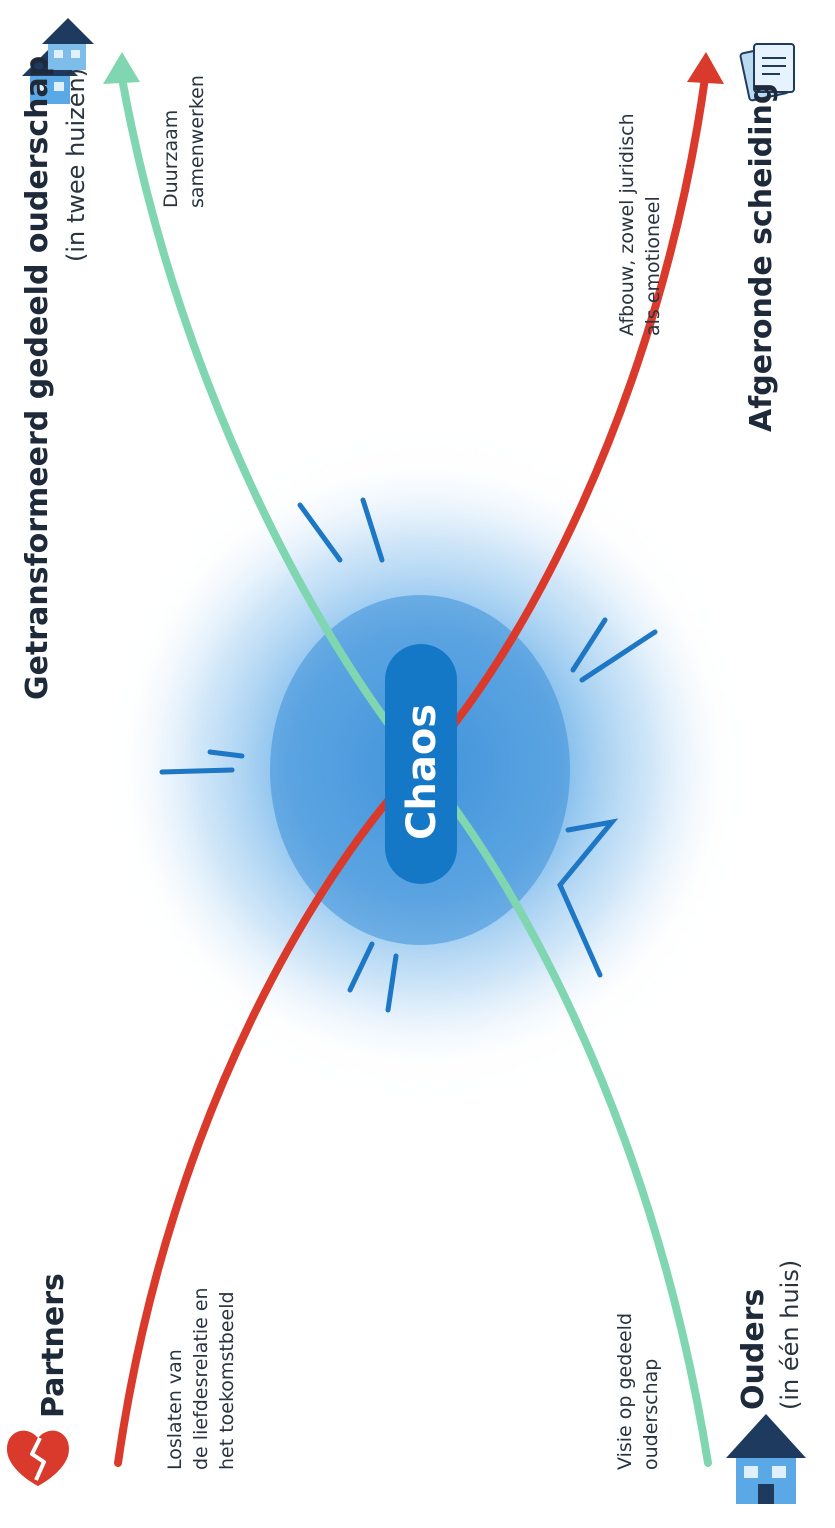 The image size is (835, 1528). What do you see at coordinates (761, 257) in the screenshot?
I see `divorce-title: Afgeronde scheiding` at bounding box center [761, 257].